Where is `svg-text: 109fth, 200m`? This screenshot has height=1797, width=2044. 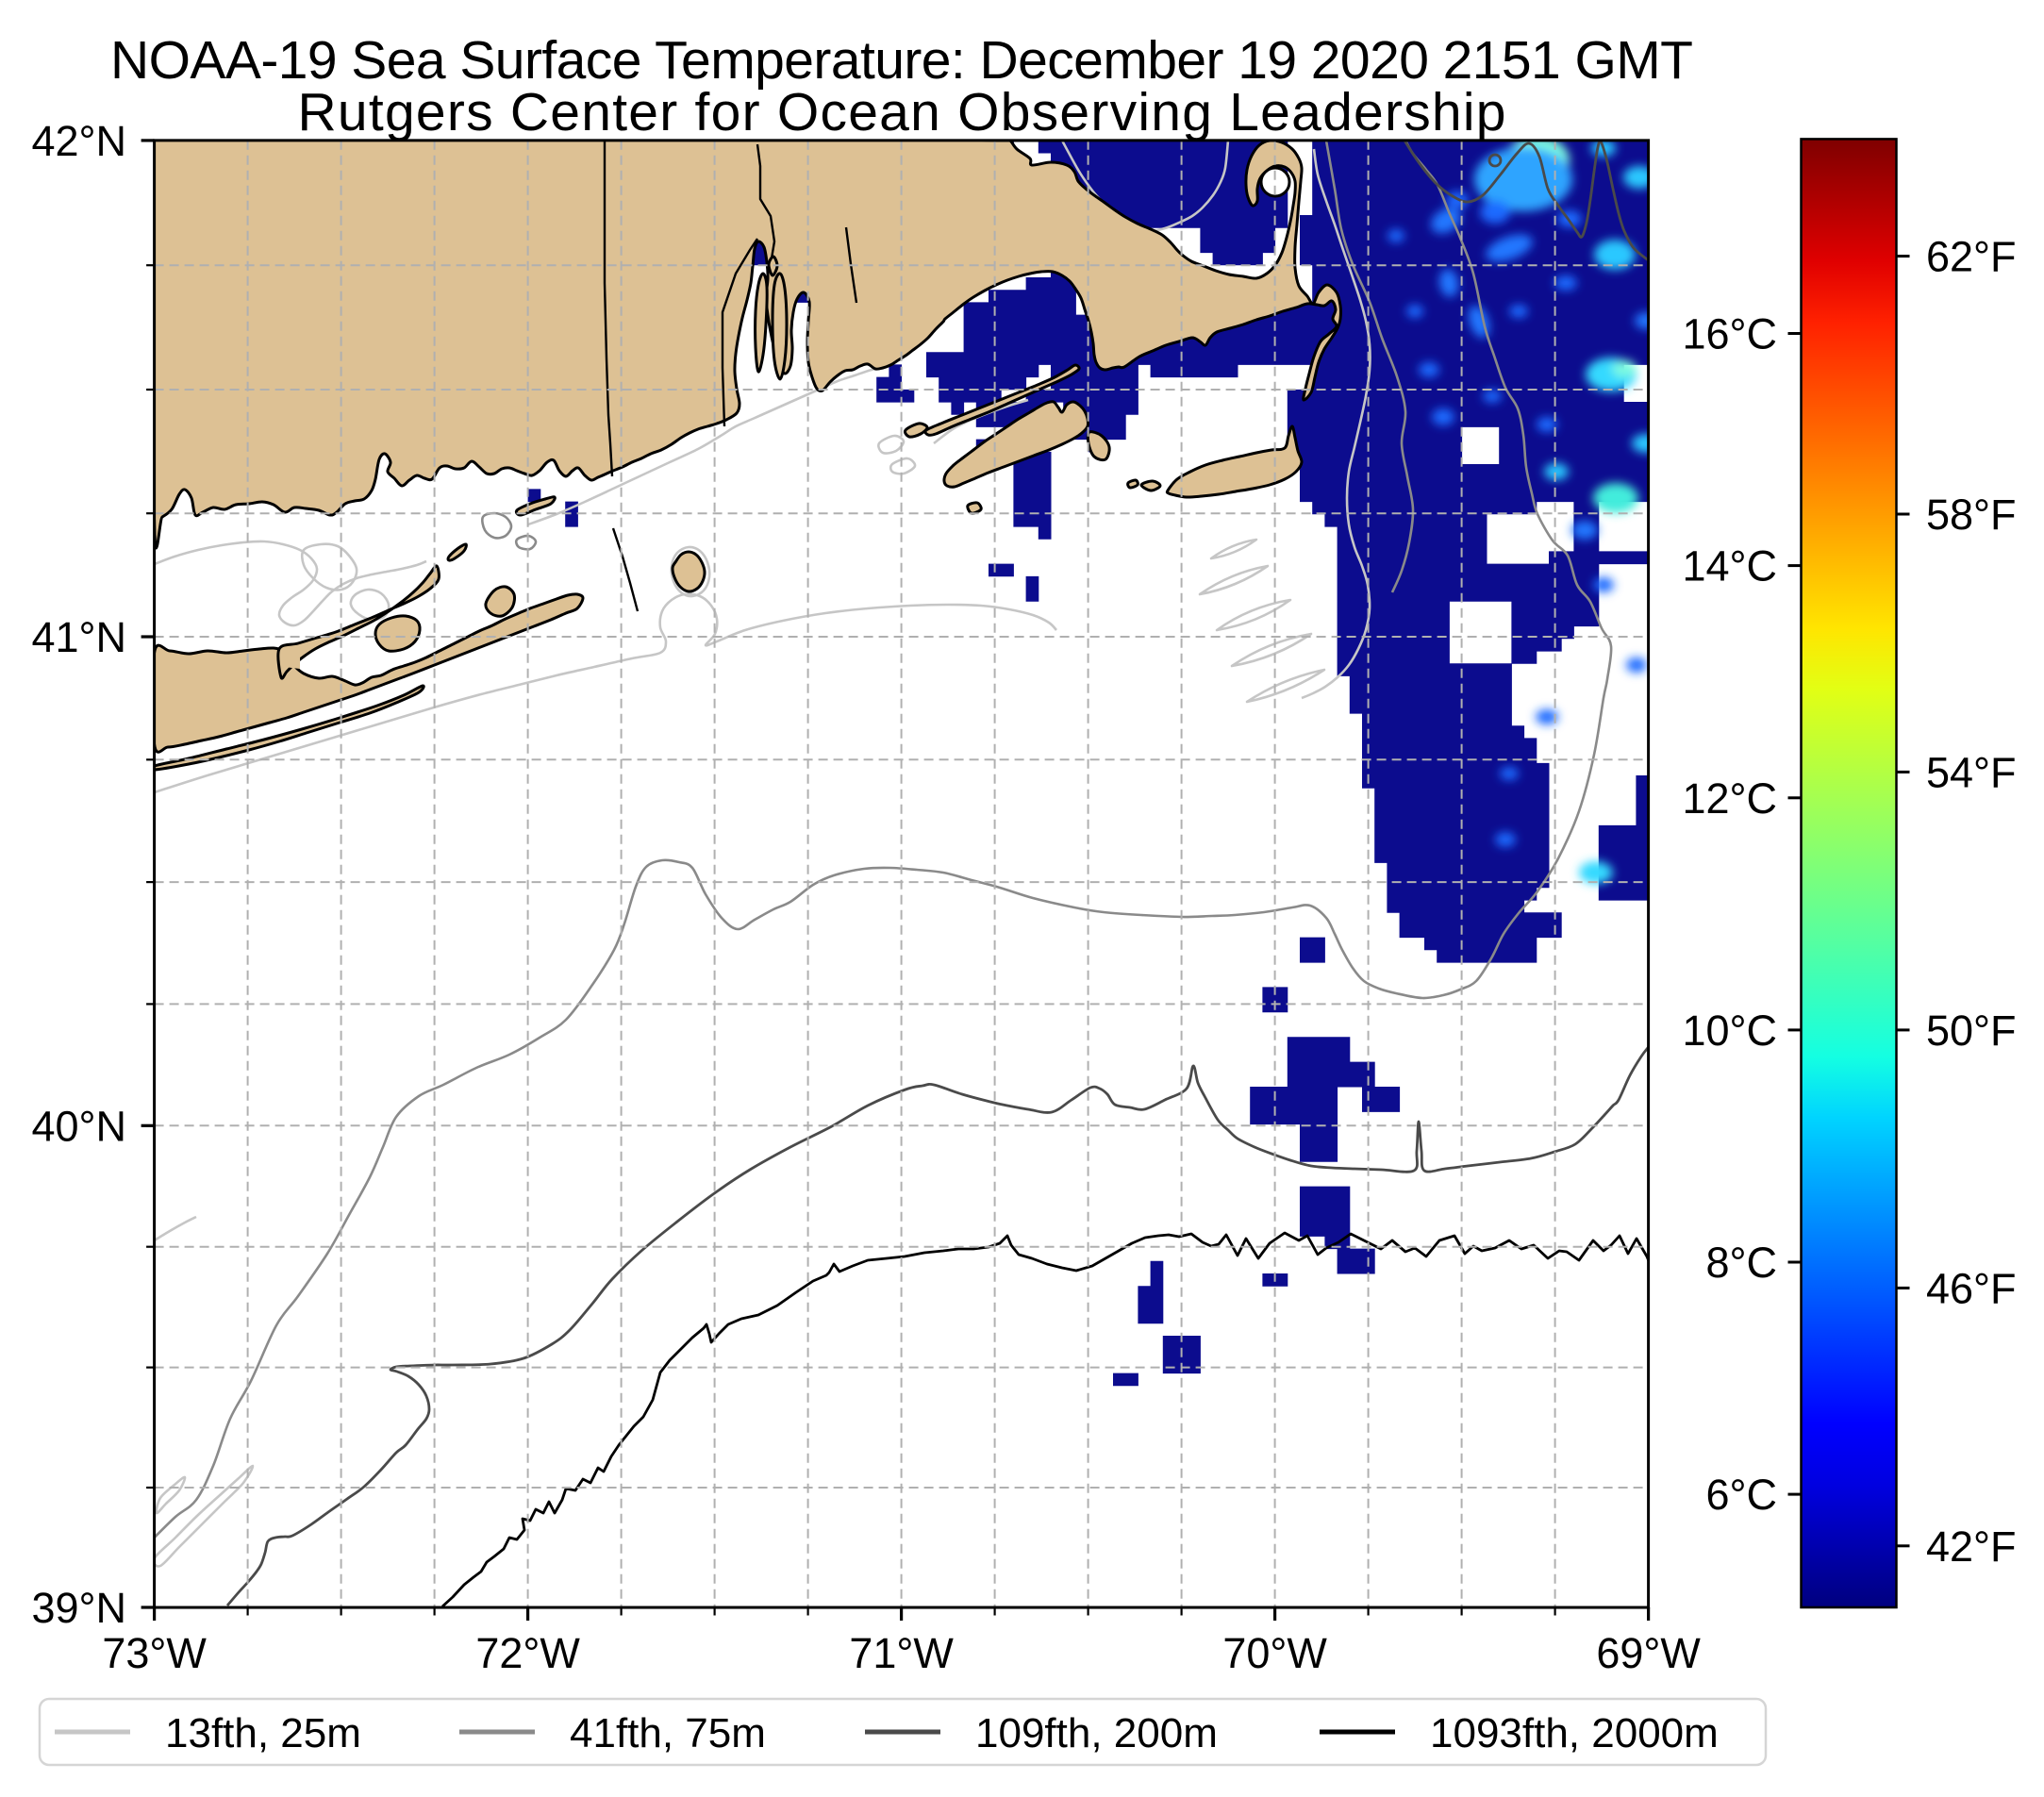
svg-text: 109fth, 200m is located at coordinates (1096, 1733).